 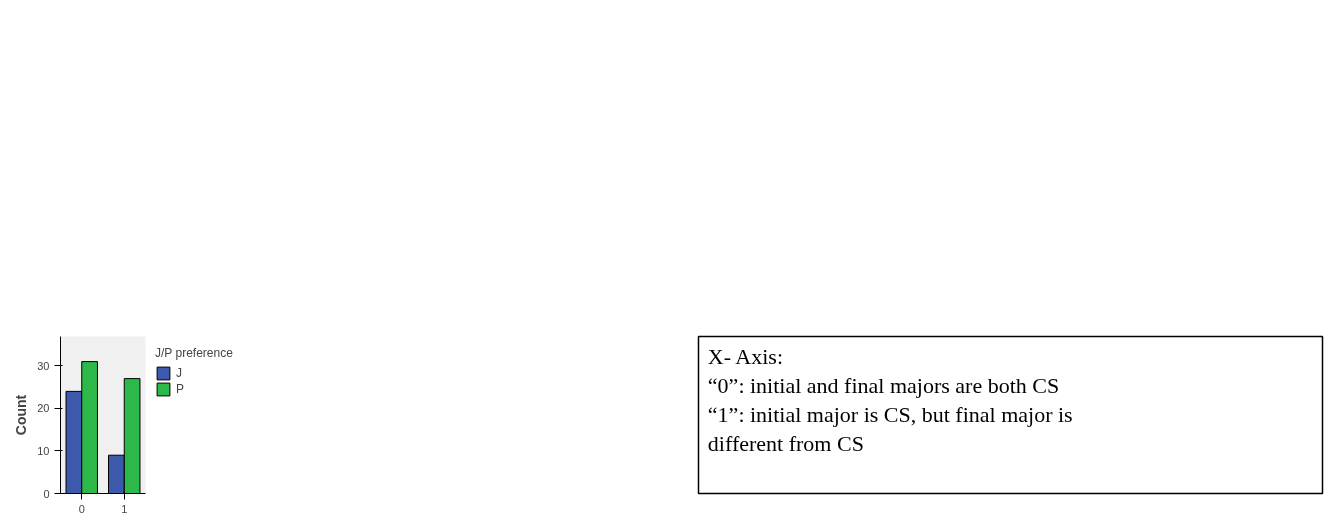 What do you see at coordinates (745, 357) in the screenshot?
I see `text: X- Axis:` at bounding box center [745, 357].